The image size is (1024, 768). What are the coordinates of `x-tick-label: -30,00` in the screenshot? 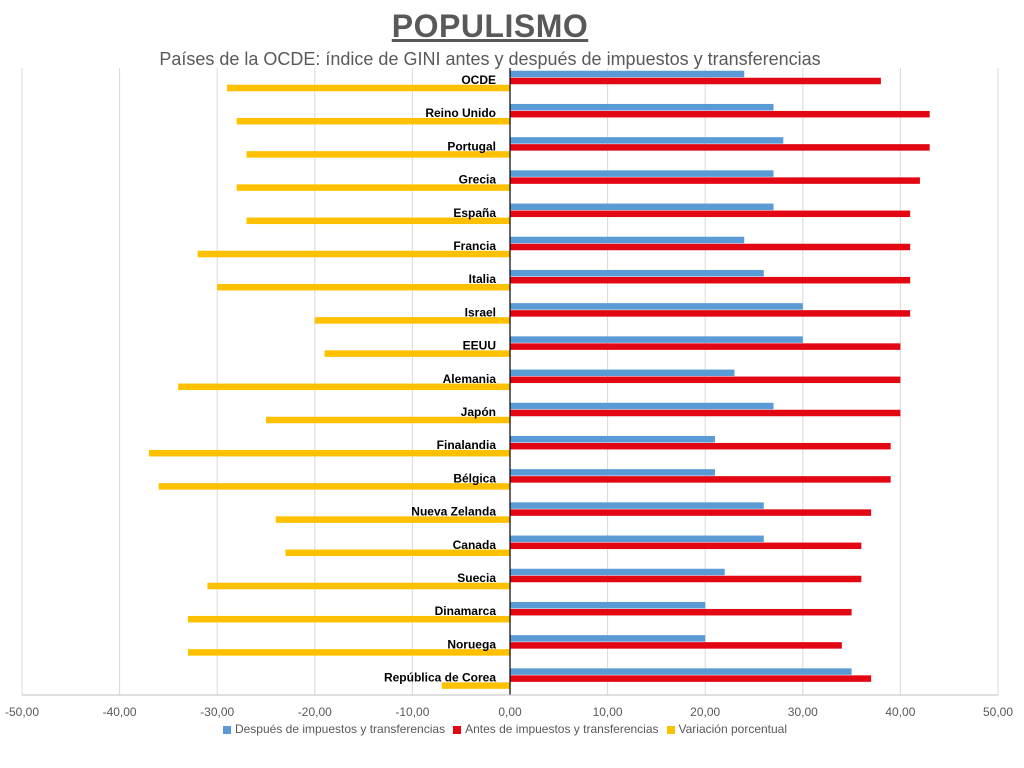 It's located at (217, 712).